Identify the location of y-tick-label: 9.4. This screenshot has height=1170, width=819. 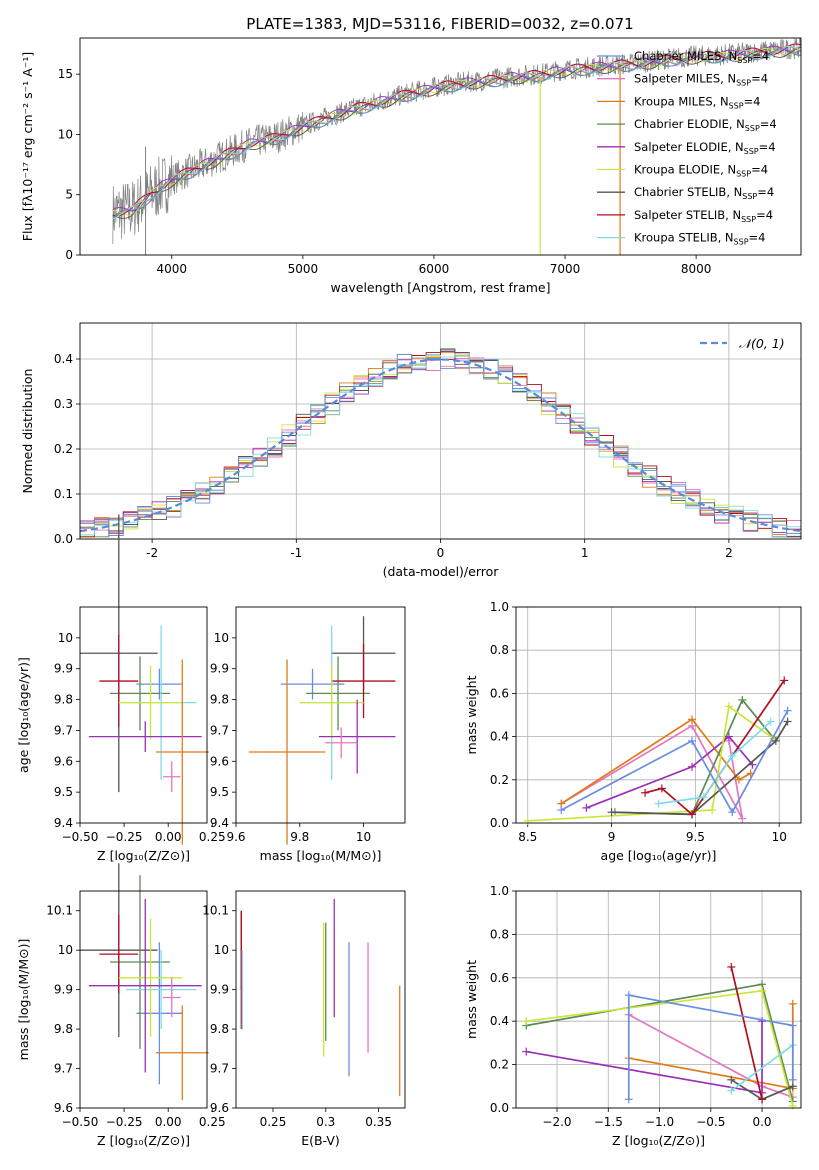
(219, 823).